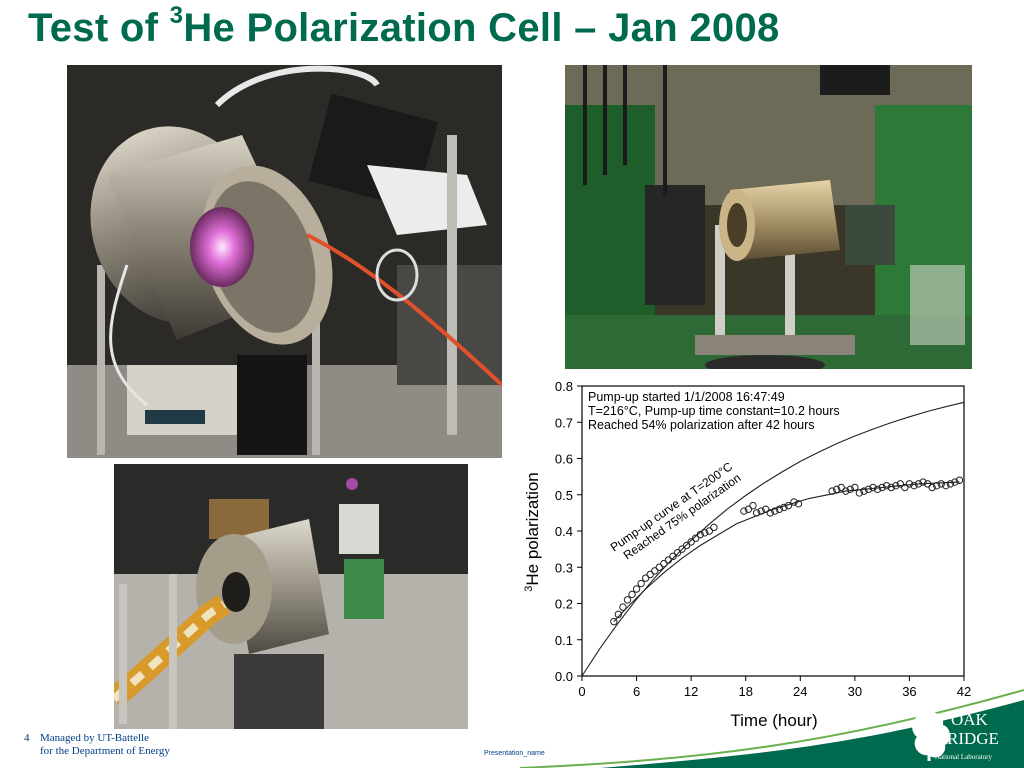 The width and height of the screenshot is (1024, 768). What do you see at coordinates (105, 751) in the screenshot?
I see `footer-line-2: for the Department of Energy` at bounding box center [105, 751].